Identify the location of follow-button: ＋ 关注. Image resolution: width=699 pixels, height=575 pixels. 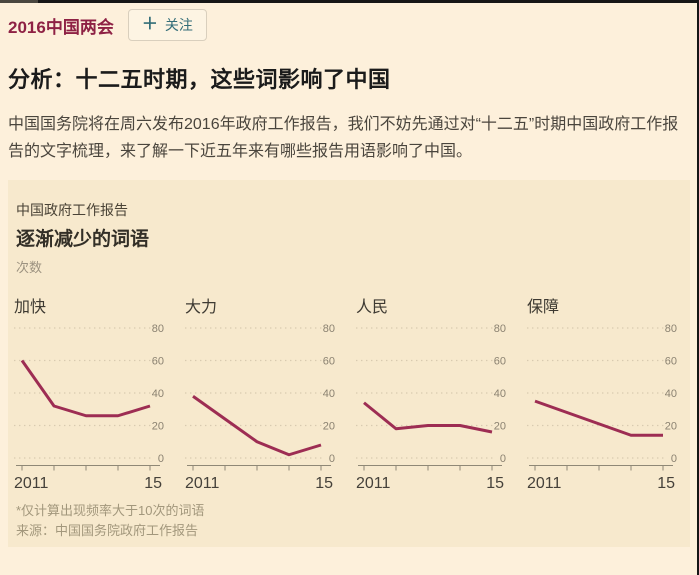
(167, 25).